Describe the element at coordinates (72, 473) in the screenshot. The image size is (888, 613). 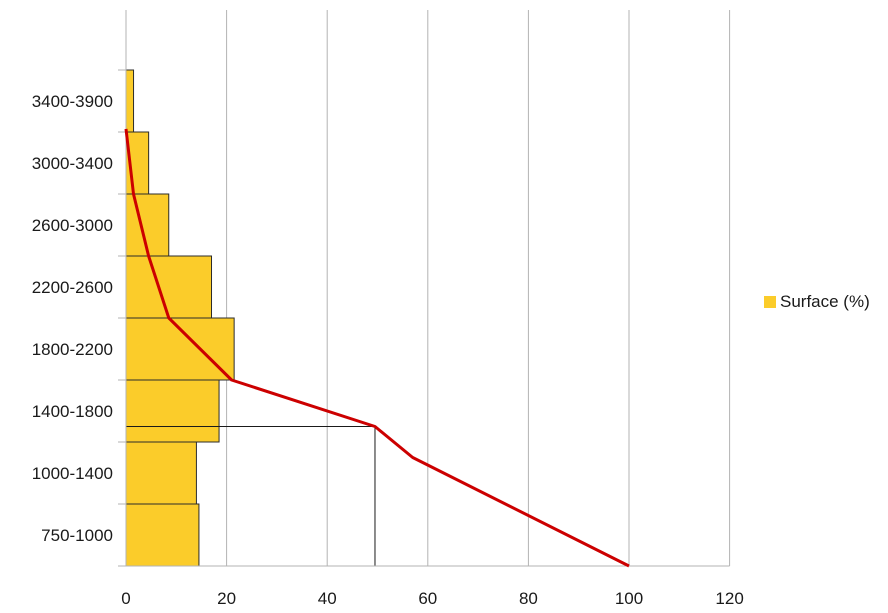
I see `y-tick-label-1000-1400: 1000-1400` at that location.